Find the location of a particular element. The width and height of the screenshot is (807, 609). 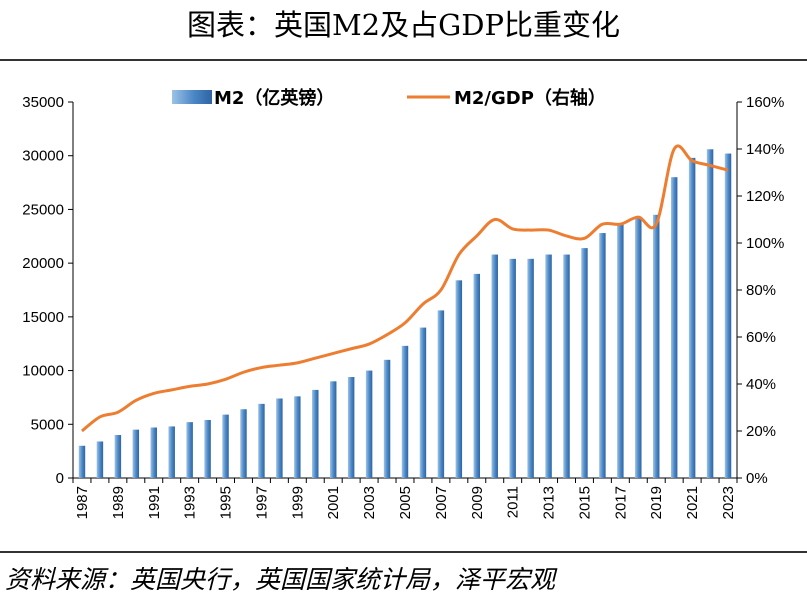

legend-bar-swatch is located at coordinates (192, 97).